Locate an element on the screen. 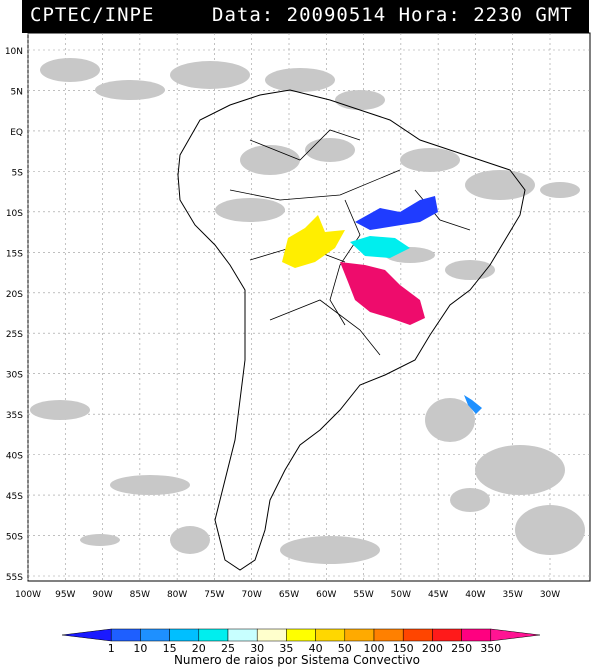 The width and height of the screenshot is (600, 670). colorbar-tick-label: 40 is located at coordinates (316, 648).